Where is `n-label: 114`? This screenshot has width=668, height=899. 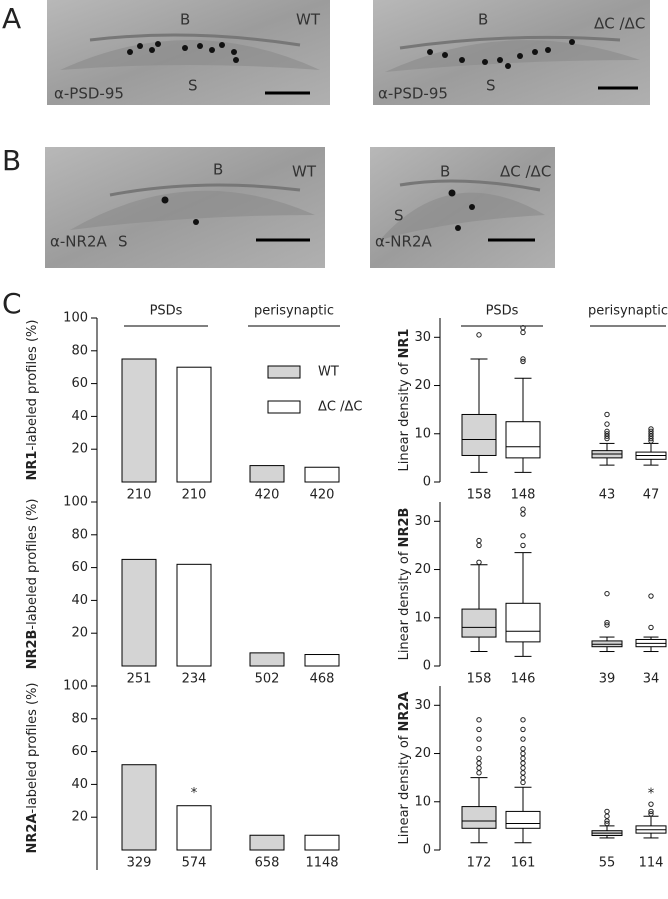
n-label: 114 is located at coordinates (651, 863).